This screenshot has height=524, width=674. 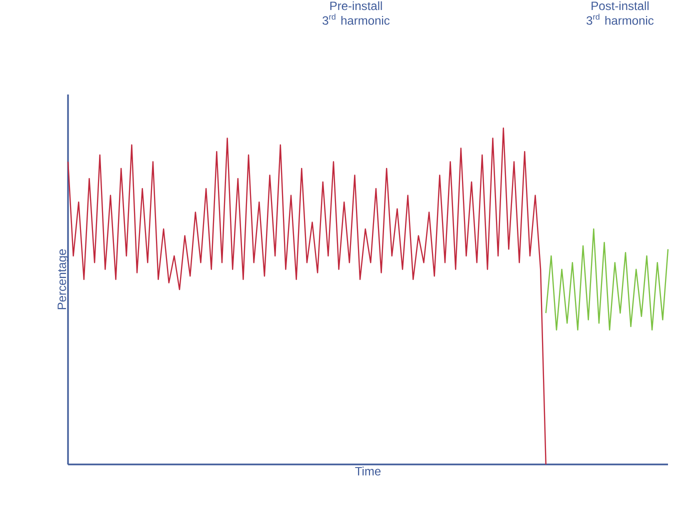 What do you see at coordinates (63, 279) in the screenshot?
I see `y-axis-title: Percentage` at bounding box center [63, 279].